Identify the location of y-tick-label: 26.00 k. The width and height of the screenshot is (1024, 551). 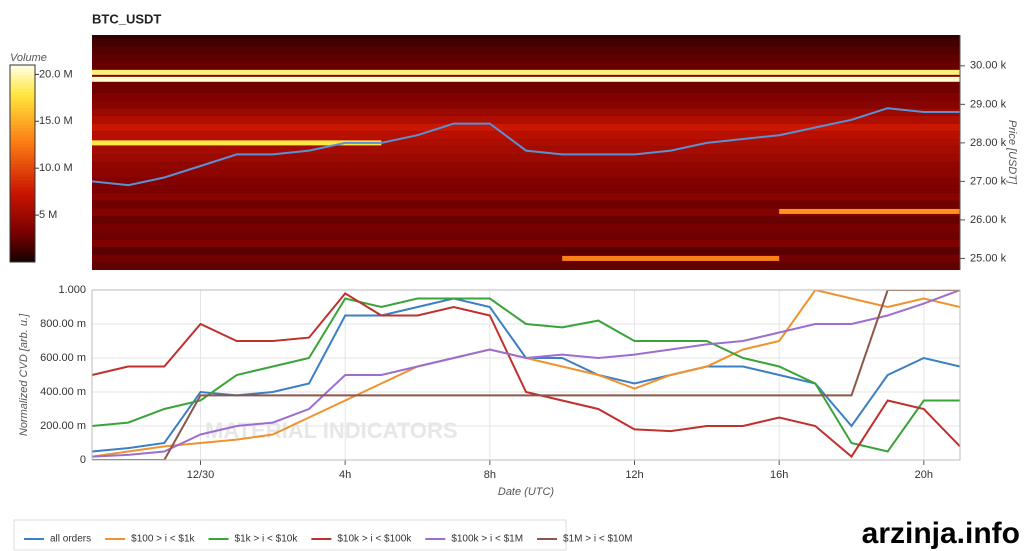
(988, 220).